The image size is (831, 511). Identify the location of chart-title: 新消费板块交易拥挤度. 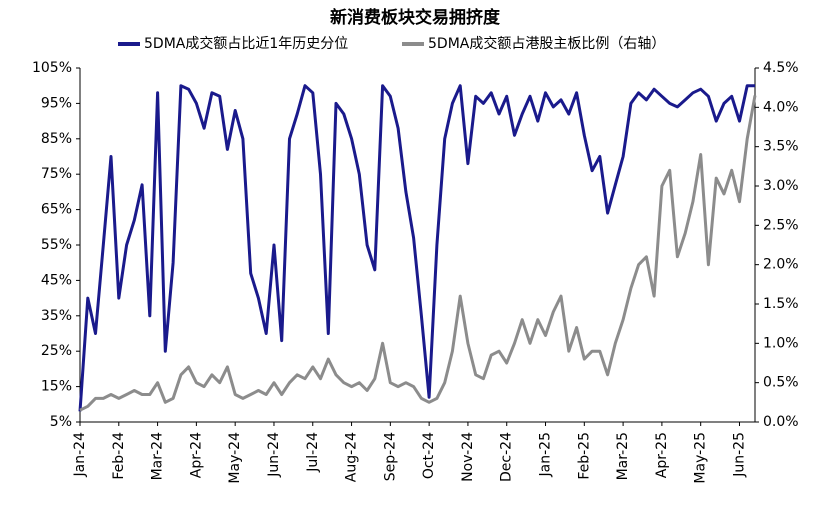
(415, 17).